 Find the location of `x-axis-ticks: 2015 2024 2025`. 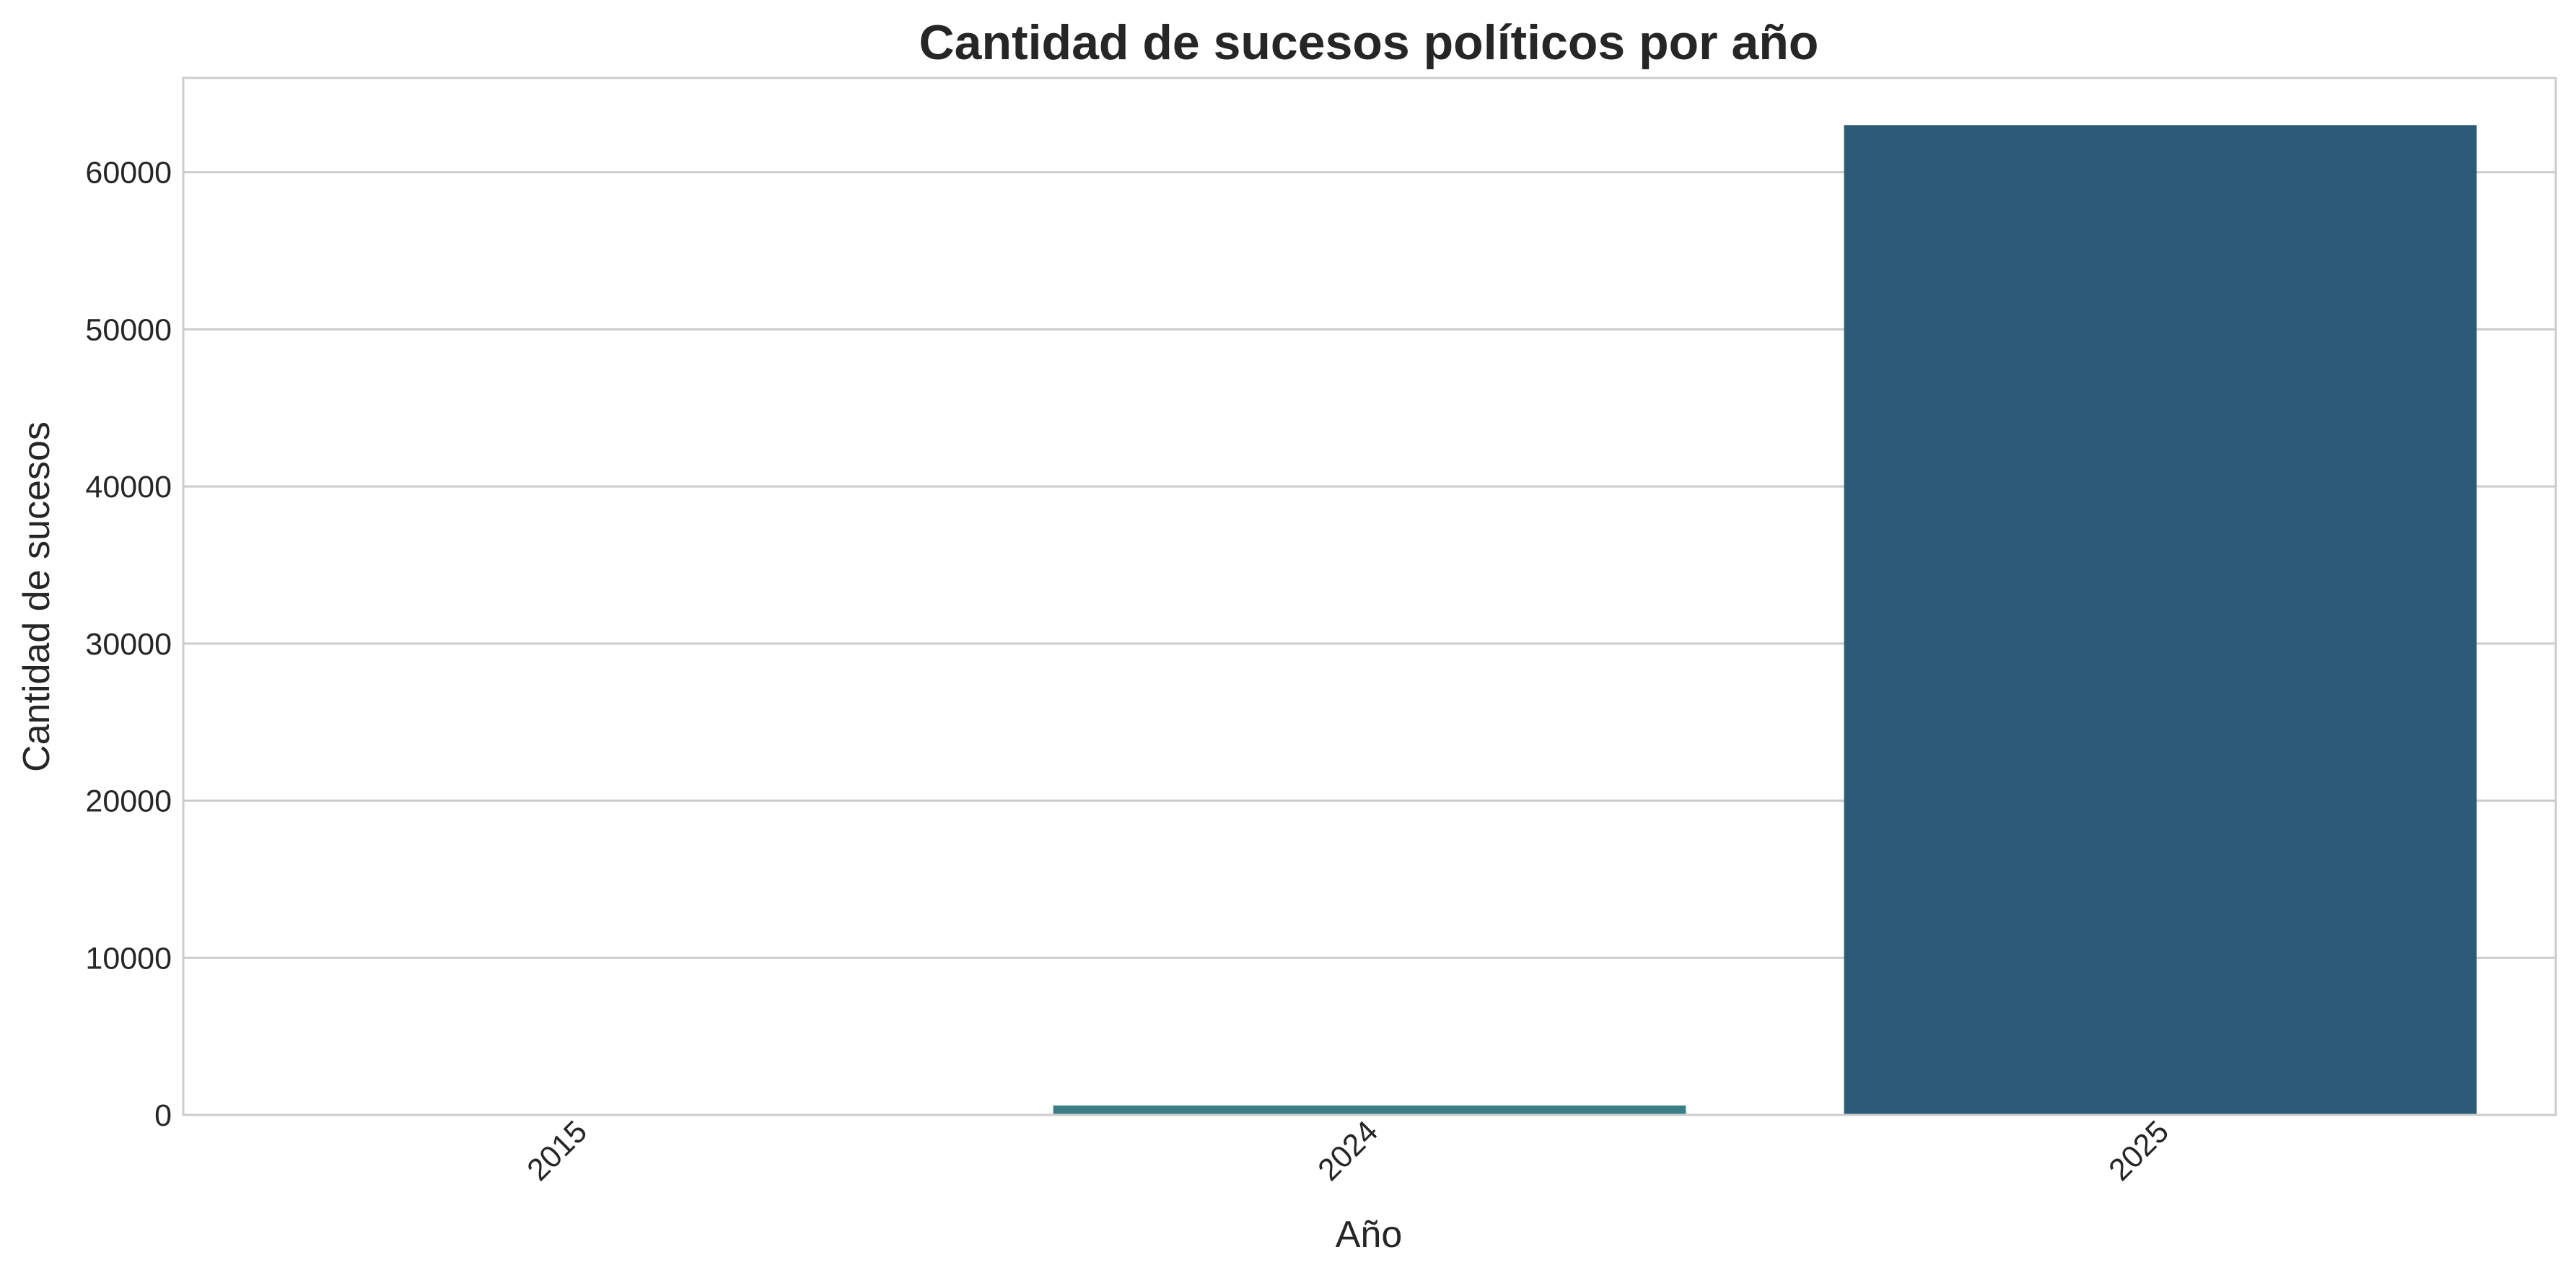

x-axis-ticks: 2015 2024 2025 is located at coordinates (1348, 1151).